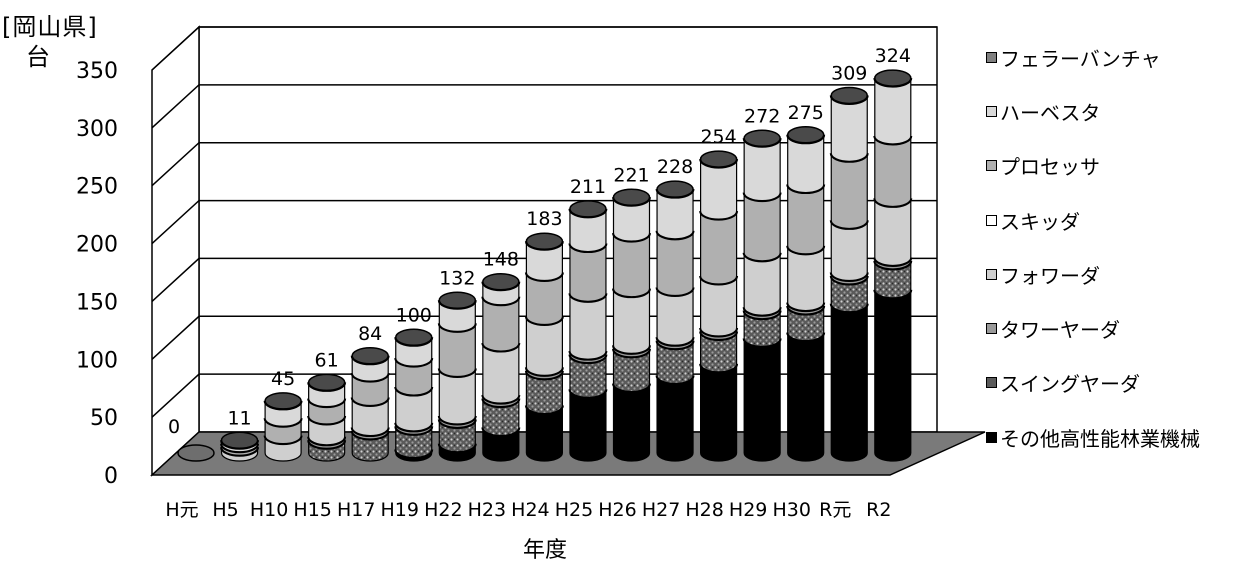 This screenshot has height=564, width=1240. What do you see at coordinates (544, 335) in the screenshot?
I see `bar-H24: 183` at bounding box center [544, 335].